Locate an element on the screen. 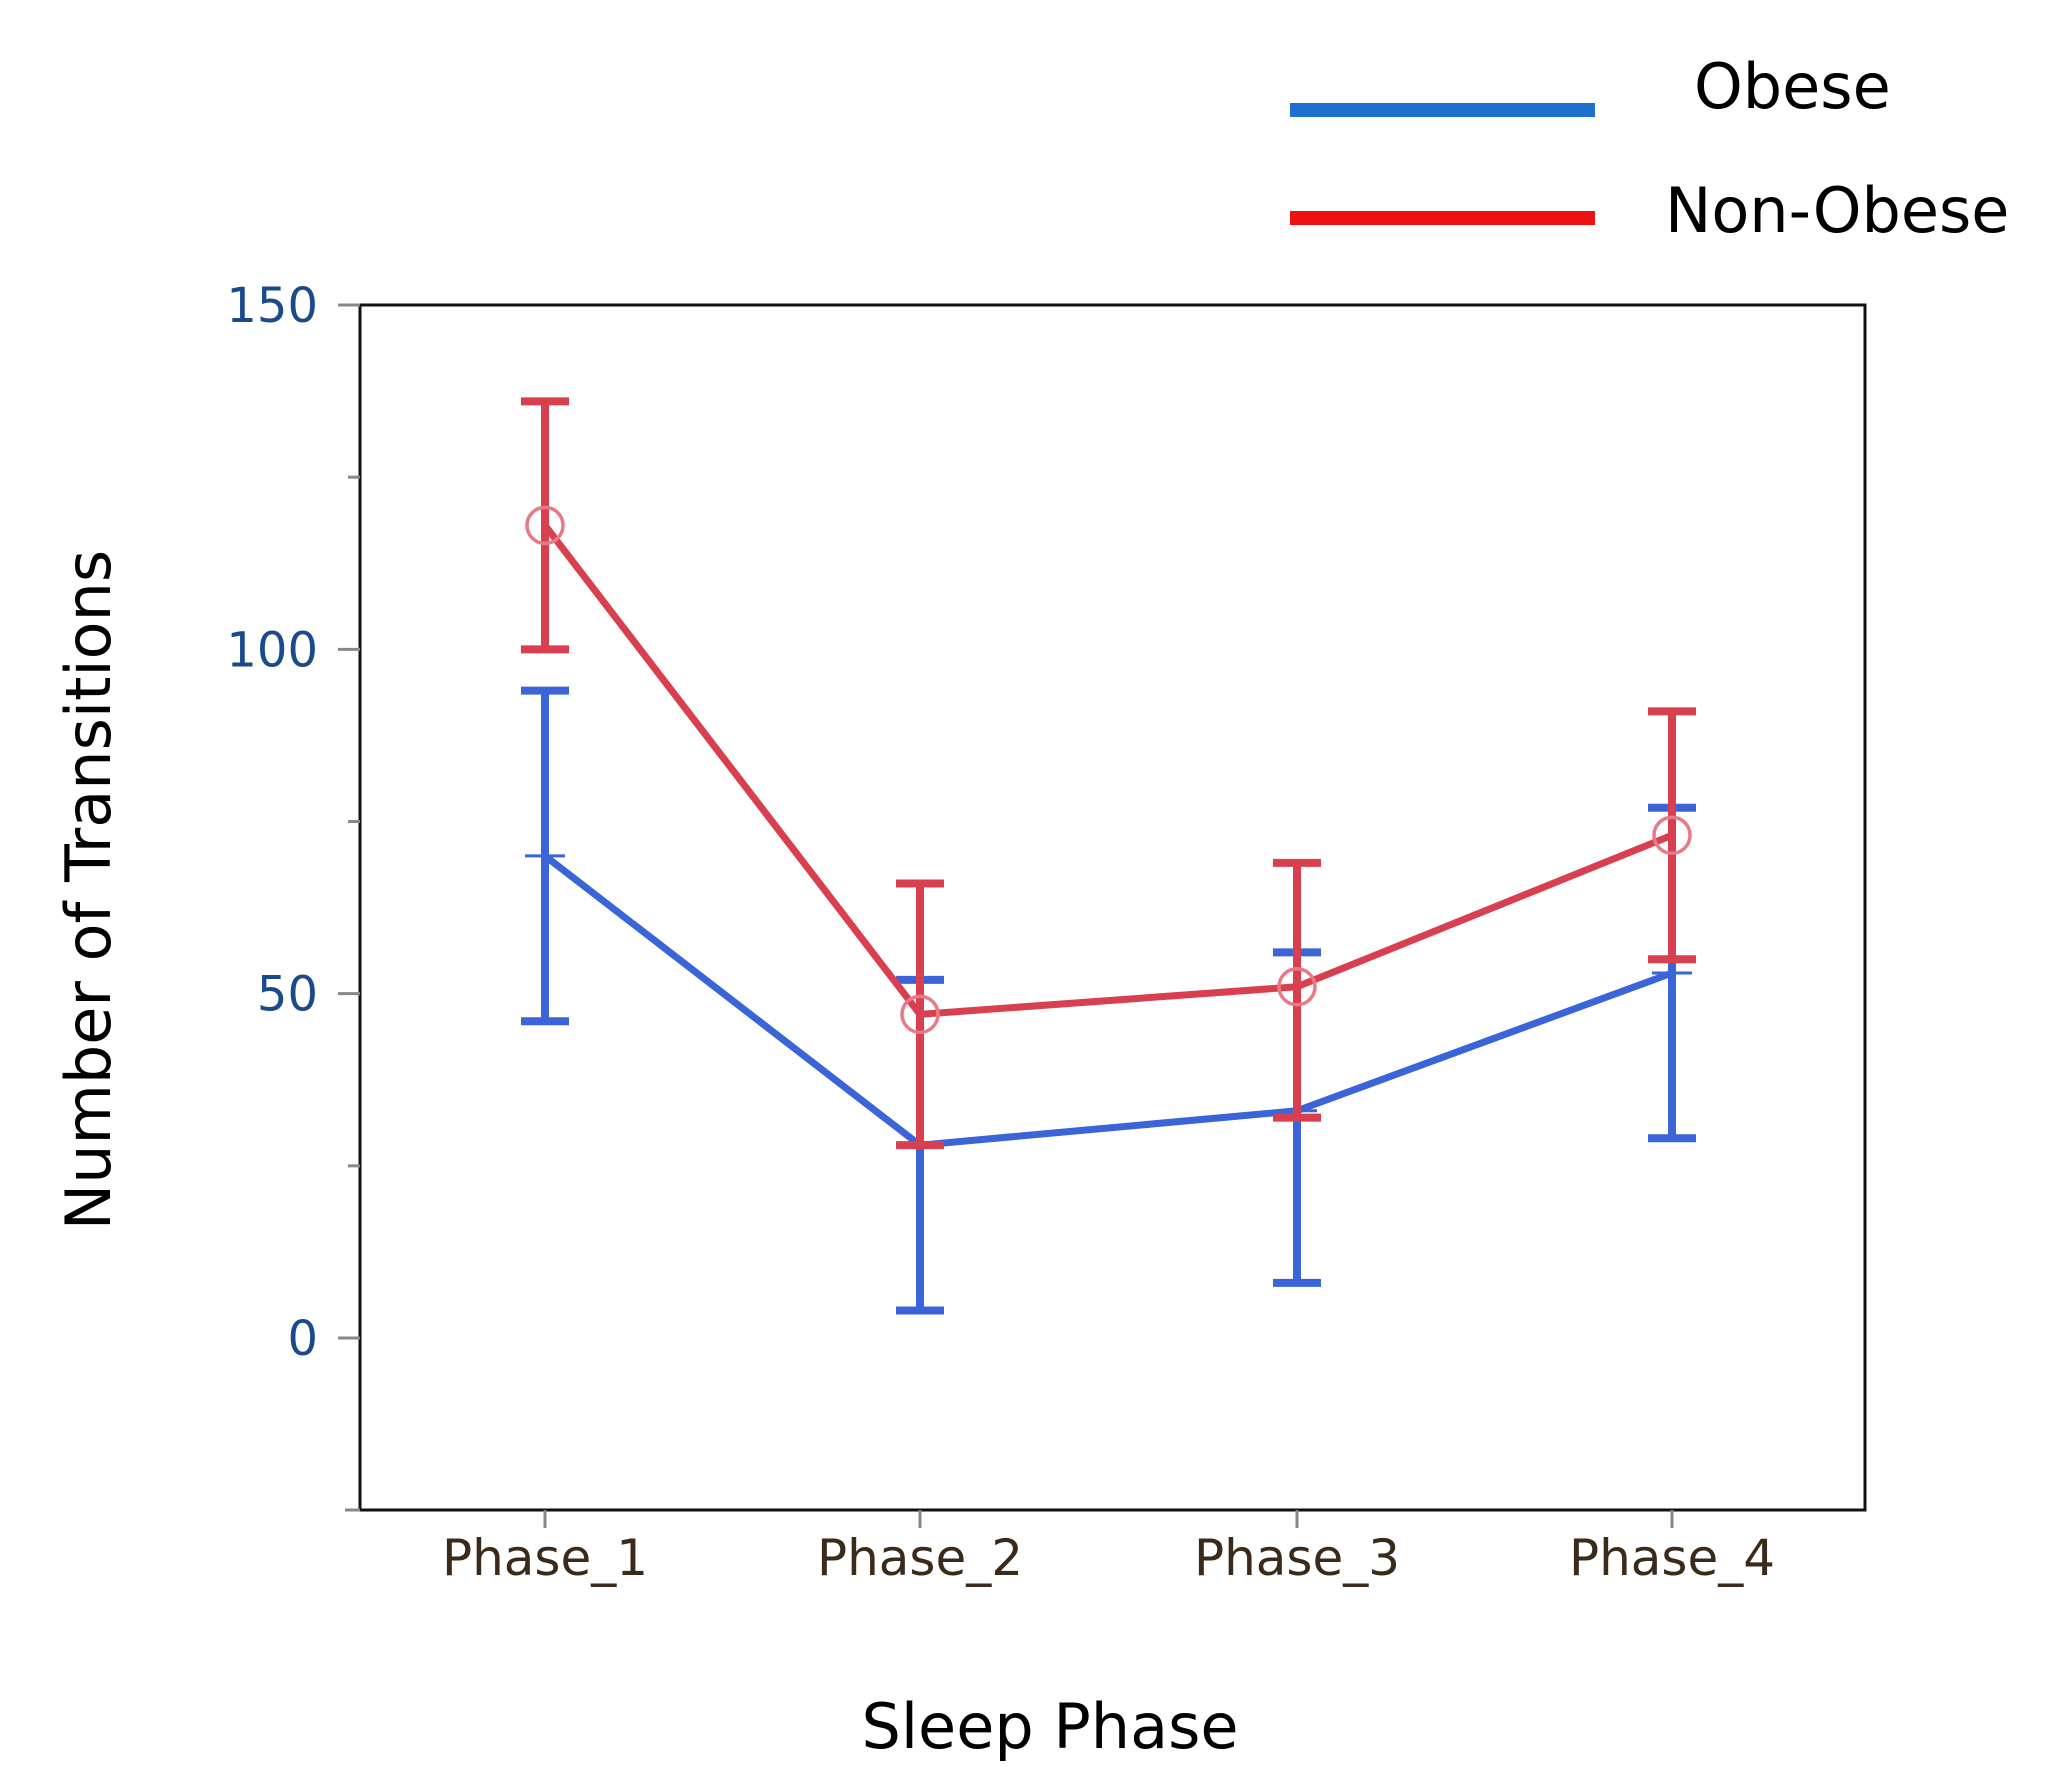 Image resolution: width=2046 pixels, height=1784 pixels. x-tick-label-Phase_1: Phase_1 is located at coordinates (545, 1558).